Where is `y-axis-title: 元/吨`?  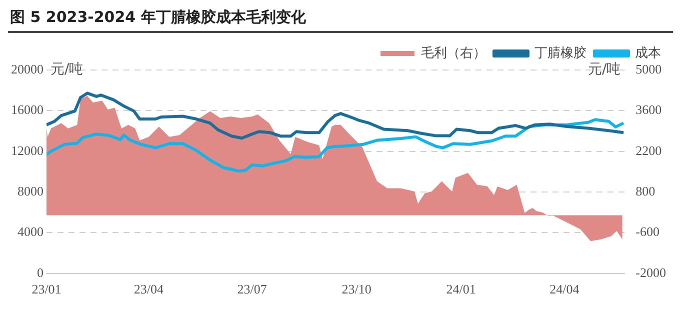 y-axis-title: 元/吨 is located at coordinates (67, 70).